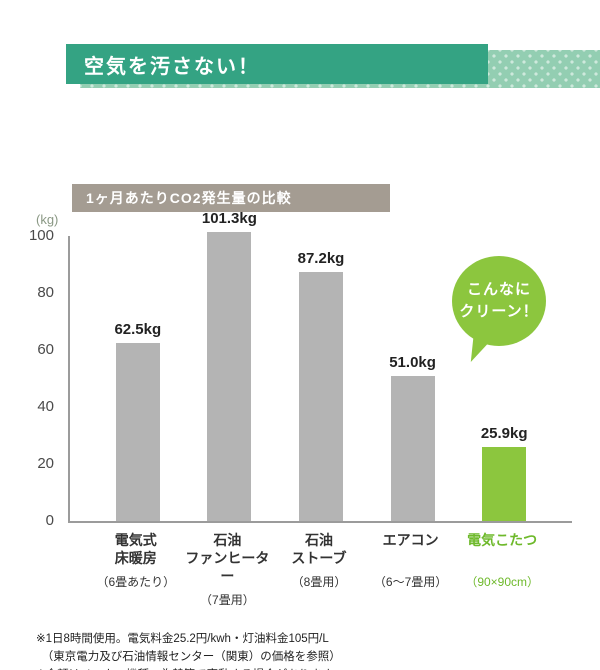 The height and width of the screenshot is (670, 600). What do you see at coordinates (481, 351) in the screenshot?
I see `speech-bubble-tail` at bounding box center [481, 351].